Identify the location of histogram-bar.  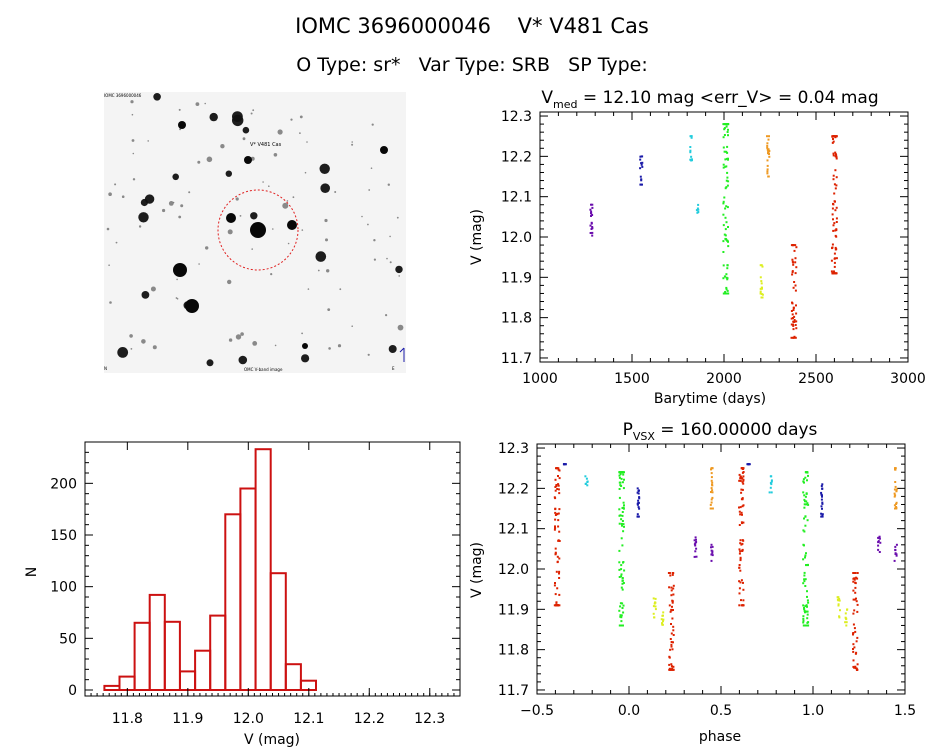
(248, 589).